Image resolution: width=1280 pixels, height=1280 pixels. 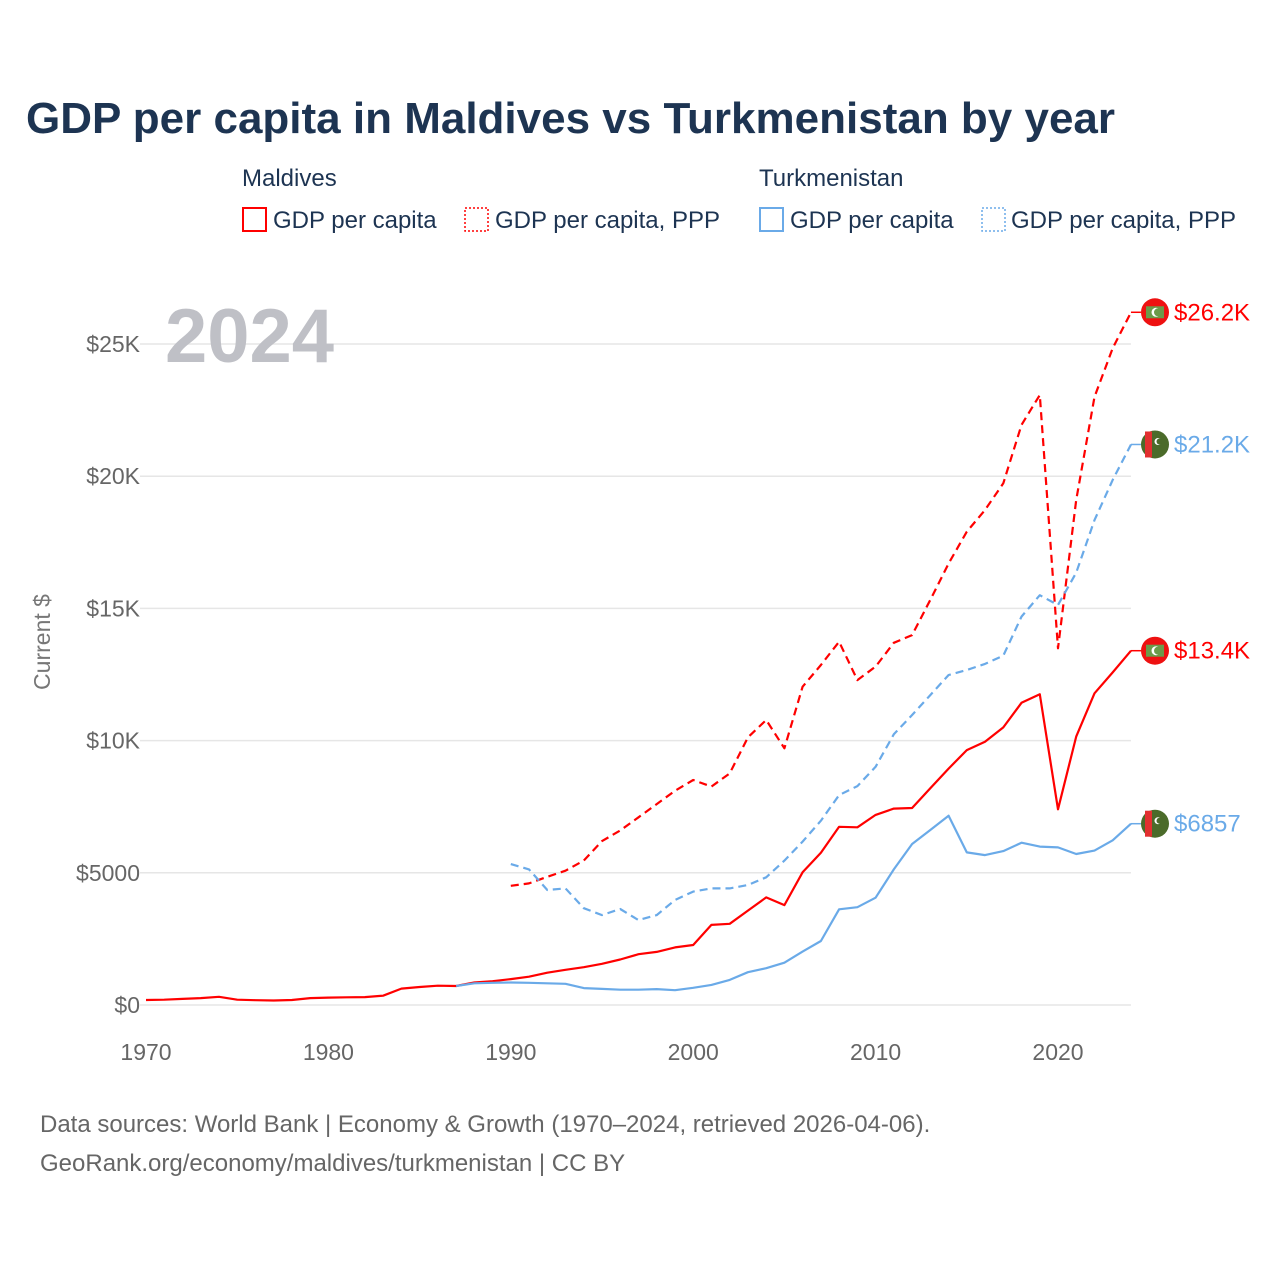 I want to click on legend-item-maldives-ppp: GDP per capita, PPP, so click(x=607, y=220).